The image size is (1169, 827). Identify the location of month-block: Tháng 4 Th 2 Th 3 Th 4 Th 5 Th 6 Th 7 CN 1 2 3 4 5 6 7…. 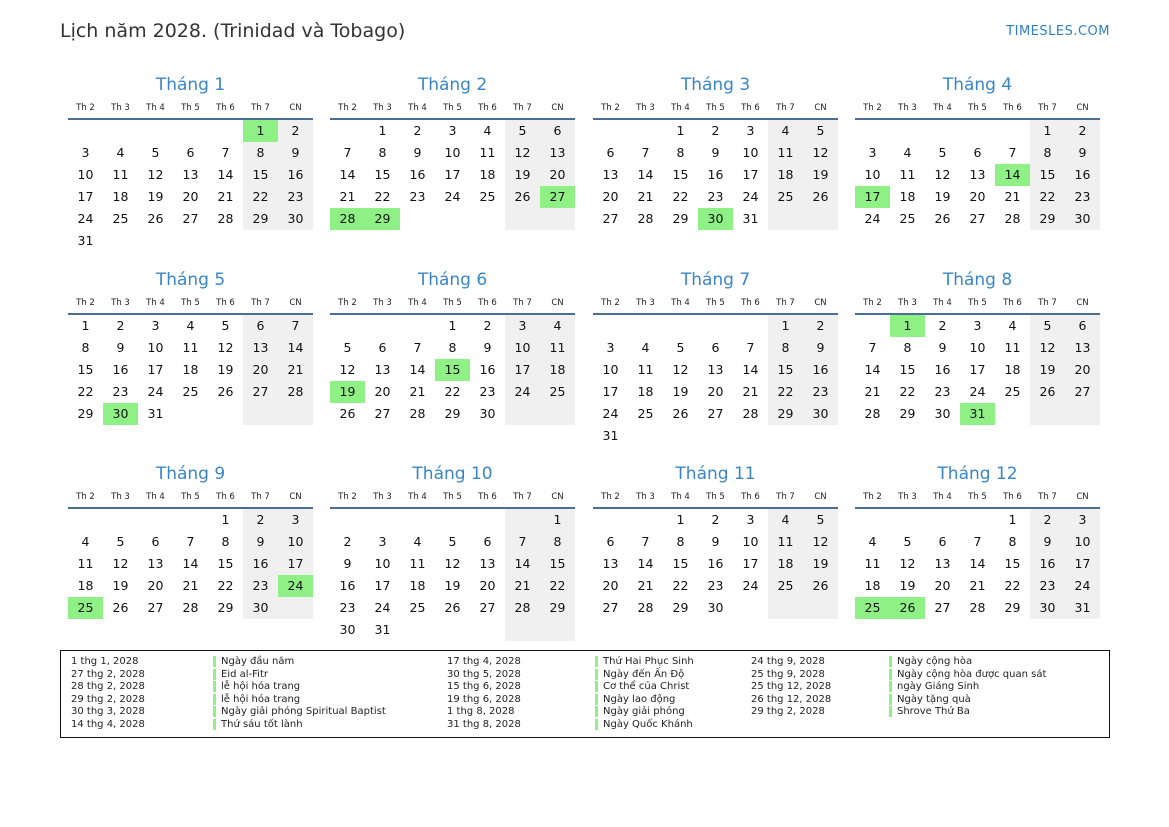
(977, 151).